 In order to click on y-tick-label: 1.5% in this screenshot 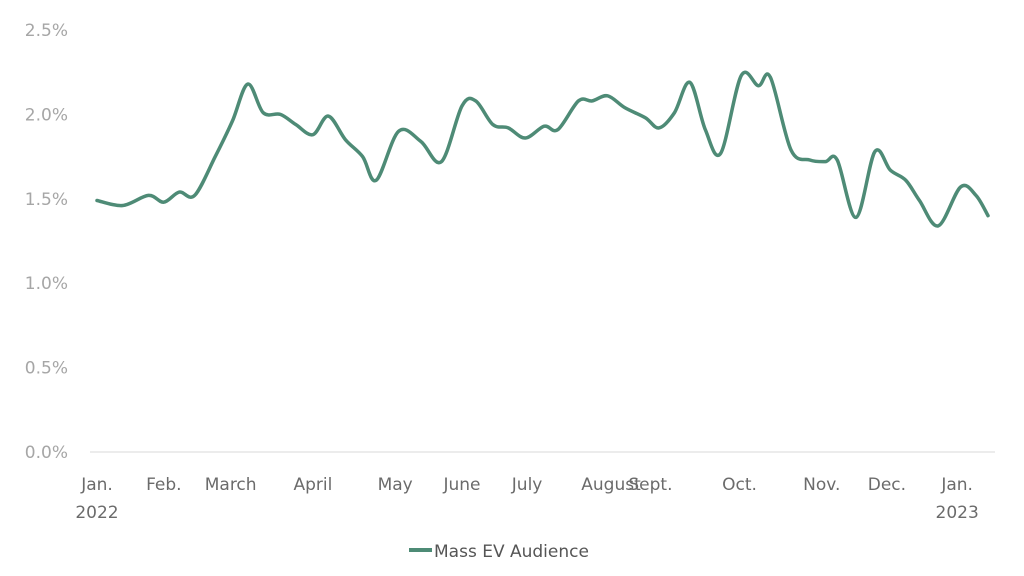, I will do `click(46, 200)`.